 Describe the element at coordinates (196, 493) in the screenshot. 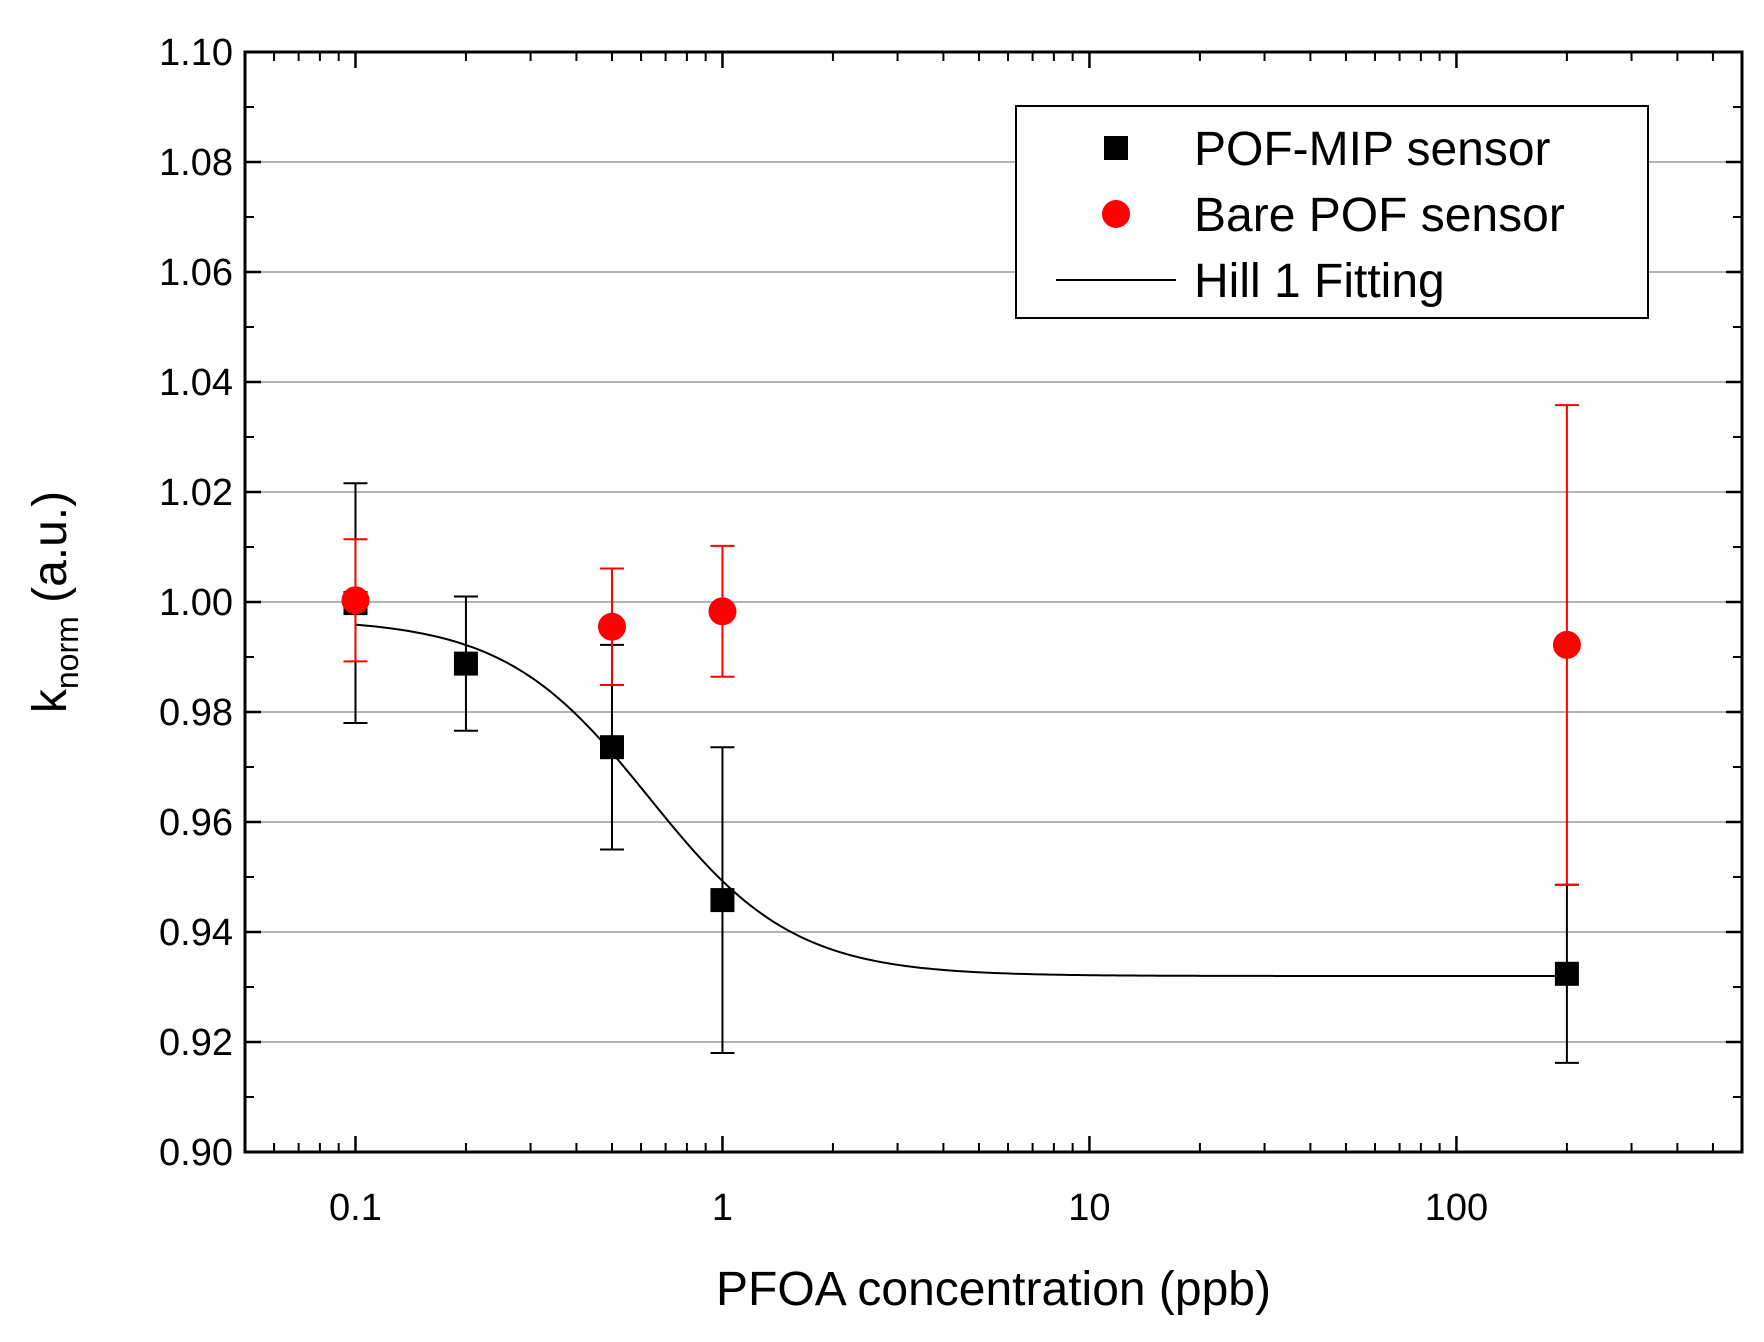

I see `y-tick-label: 1.02` at that location.